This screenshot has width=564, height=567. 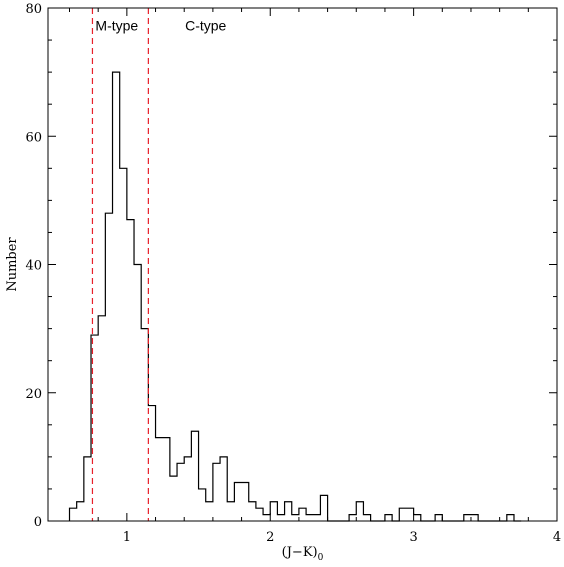 I want to click on region-annotation: C-type, so click(x=205, y=25).